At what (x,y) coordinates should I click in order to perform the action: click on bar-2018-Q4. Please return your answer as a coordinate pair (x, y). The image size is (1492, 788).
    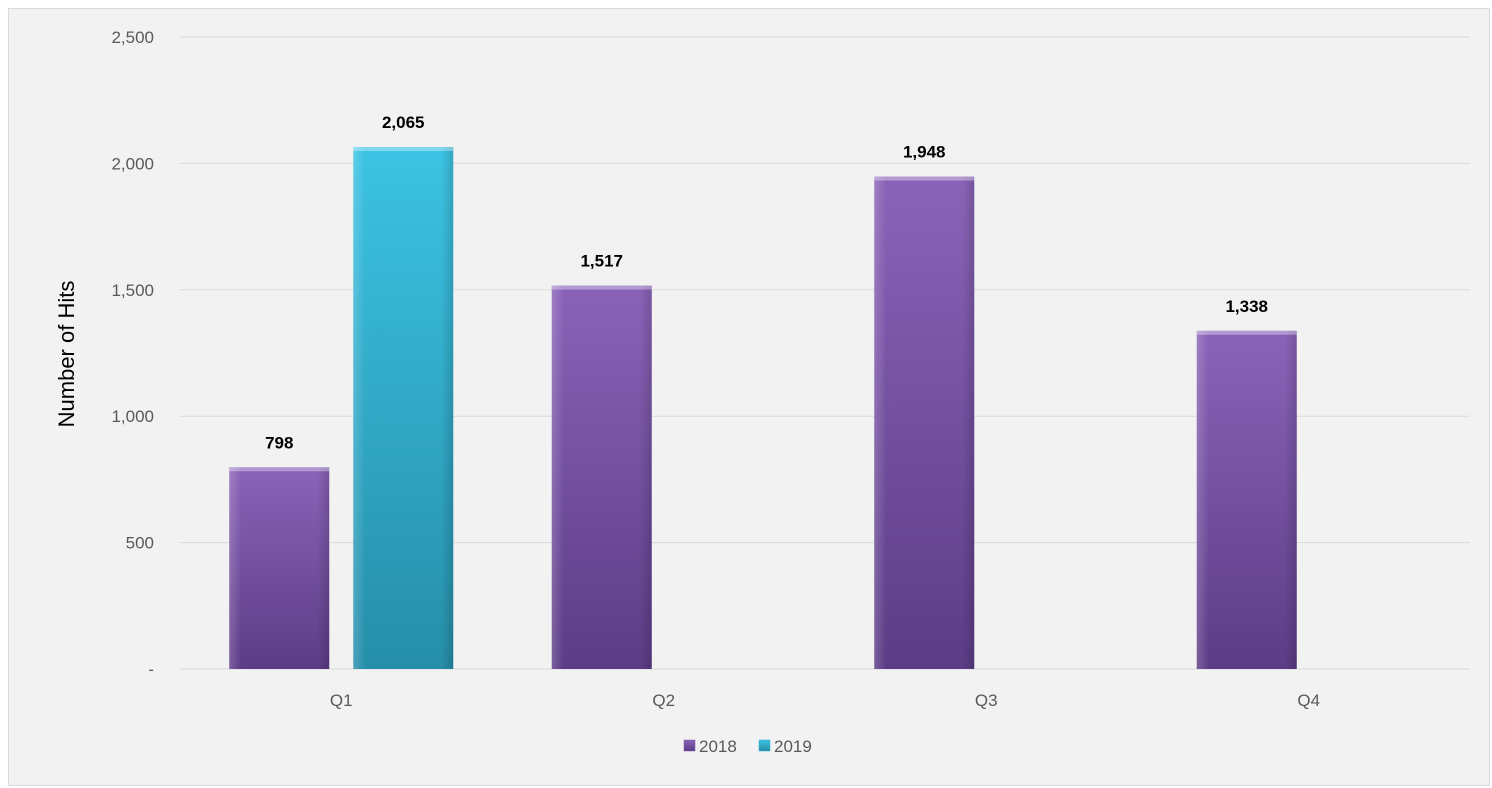
    Looking at the image, I should click on (1246, 499).